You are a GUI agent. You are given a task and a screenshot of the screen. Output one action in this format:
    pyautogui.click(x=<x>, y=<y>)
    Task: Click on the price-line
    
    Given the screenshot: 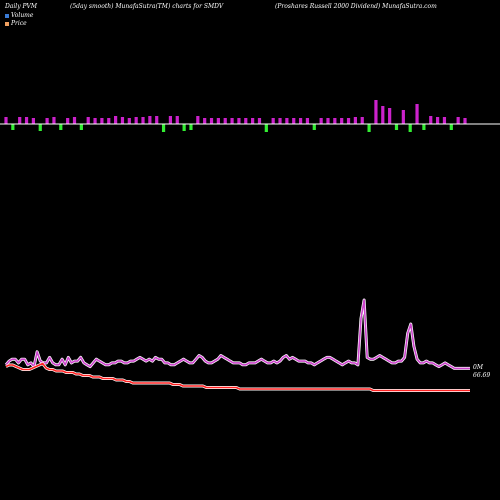 What is the action you would take?
    pyautogui.click(x=237, y=377)
    